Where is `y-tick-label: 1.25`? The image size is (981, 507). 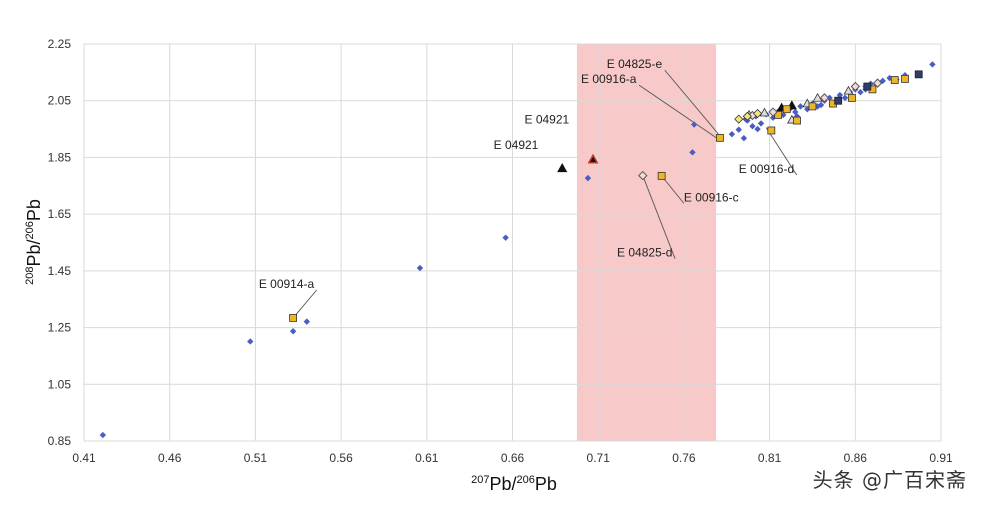 y-tick-label: 1.25 is located at coordinates (60, 328).